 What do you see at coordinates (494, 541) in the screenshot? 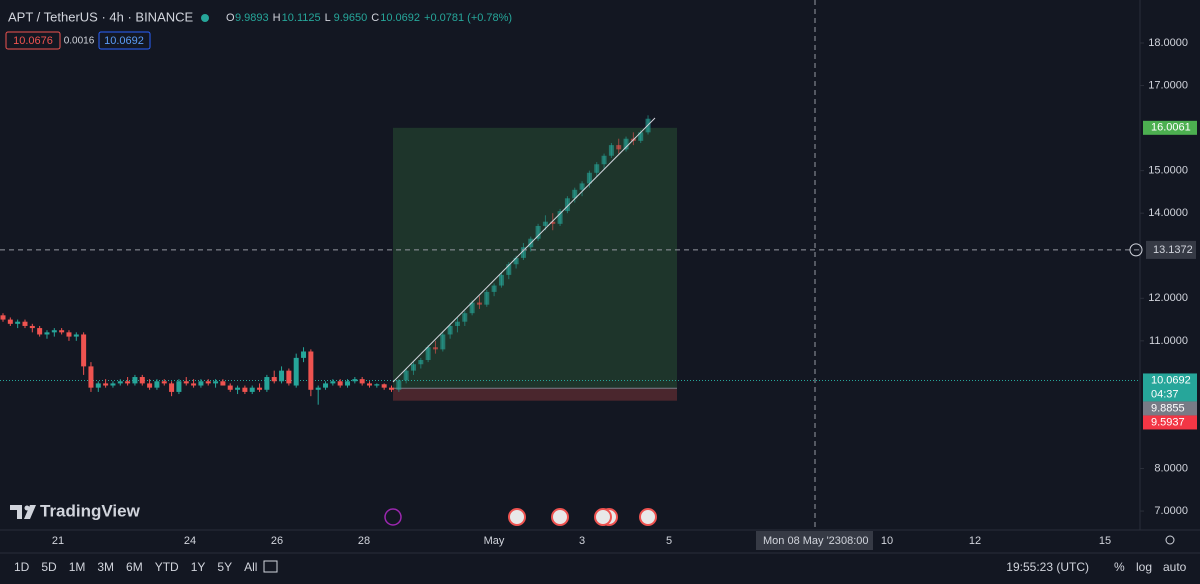
I see `x-tick-label: May` at bounding box center [494, 541].